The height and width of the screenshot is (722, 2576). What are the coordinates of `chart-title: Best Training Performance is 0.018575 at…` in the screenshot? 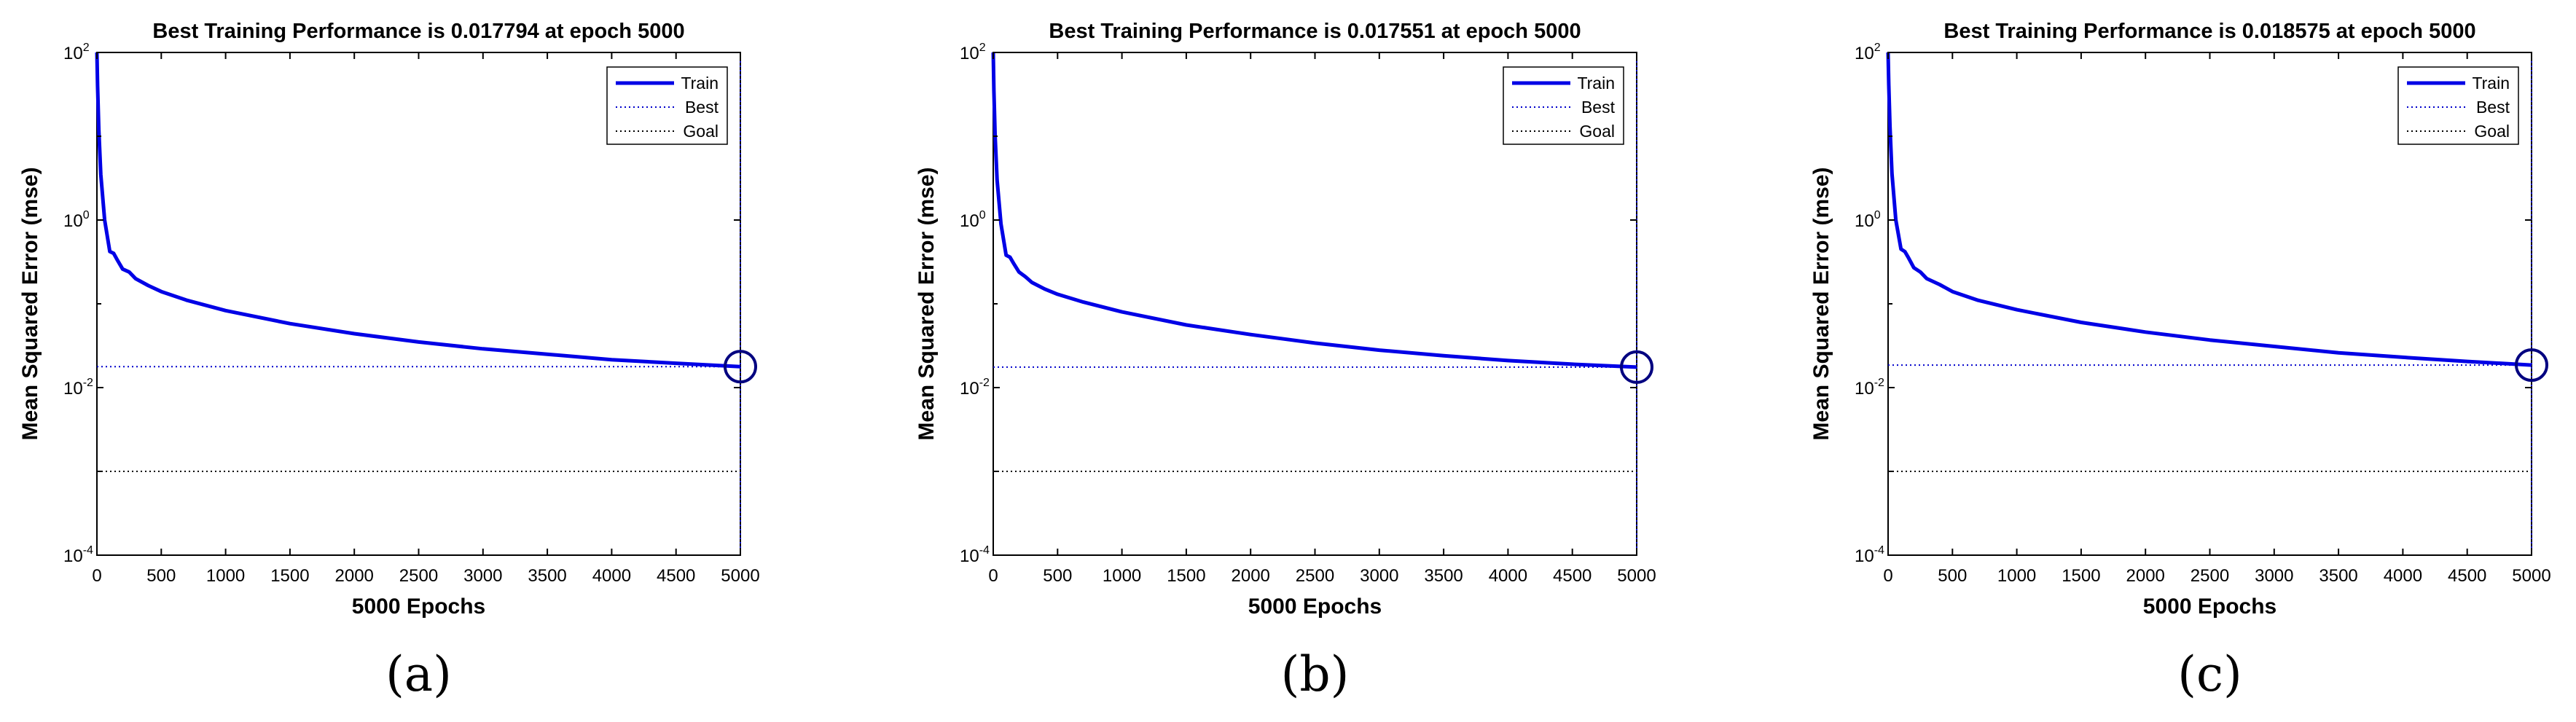 It's located at (2209, 31).